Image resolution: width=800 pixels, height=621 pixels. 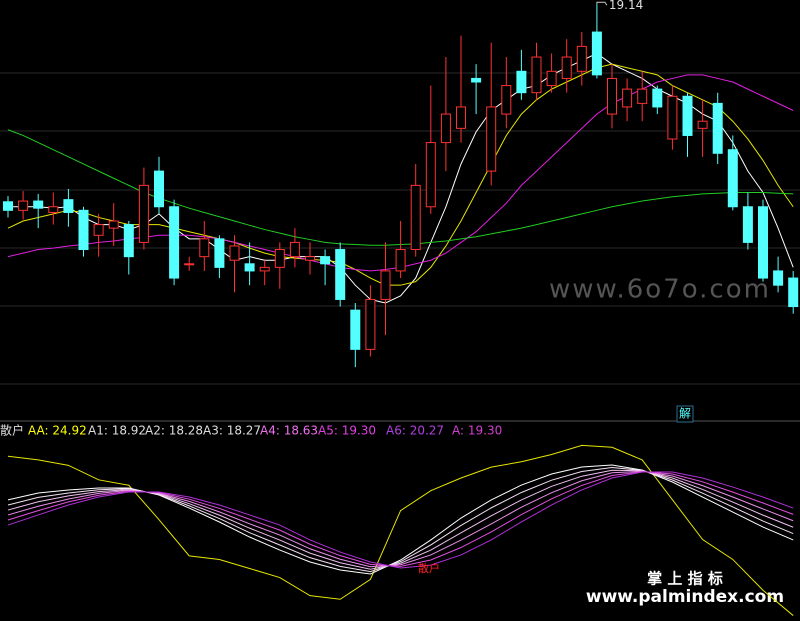 What do you see at coordinates (415, 431) in the screenshot?
I see `legend-entry: A6: 20.27` at bounding box center [415, 431].